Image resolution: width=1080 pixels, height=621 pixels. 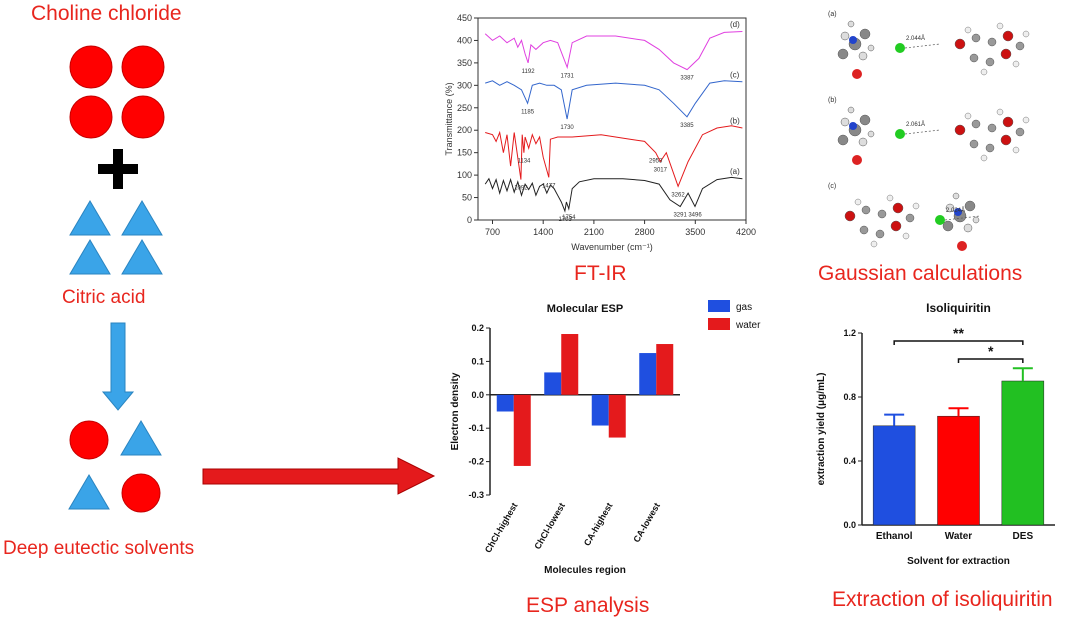 I want to click on chart-title: Isoliquiritin, so click(x=958, y=308).